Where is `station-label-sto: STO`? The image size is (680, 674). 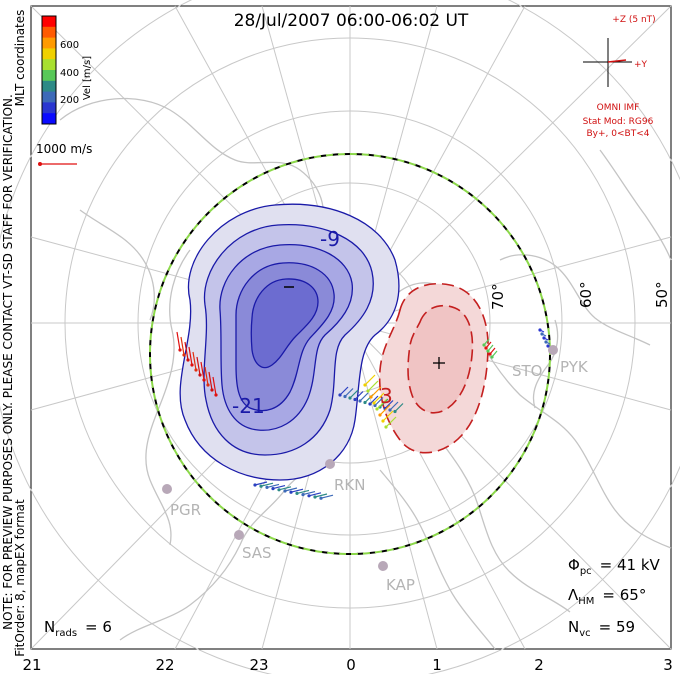 station-label-sto: STO is located at coordinates (527, 371).